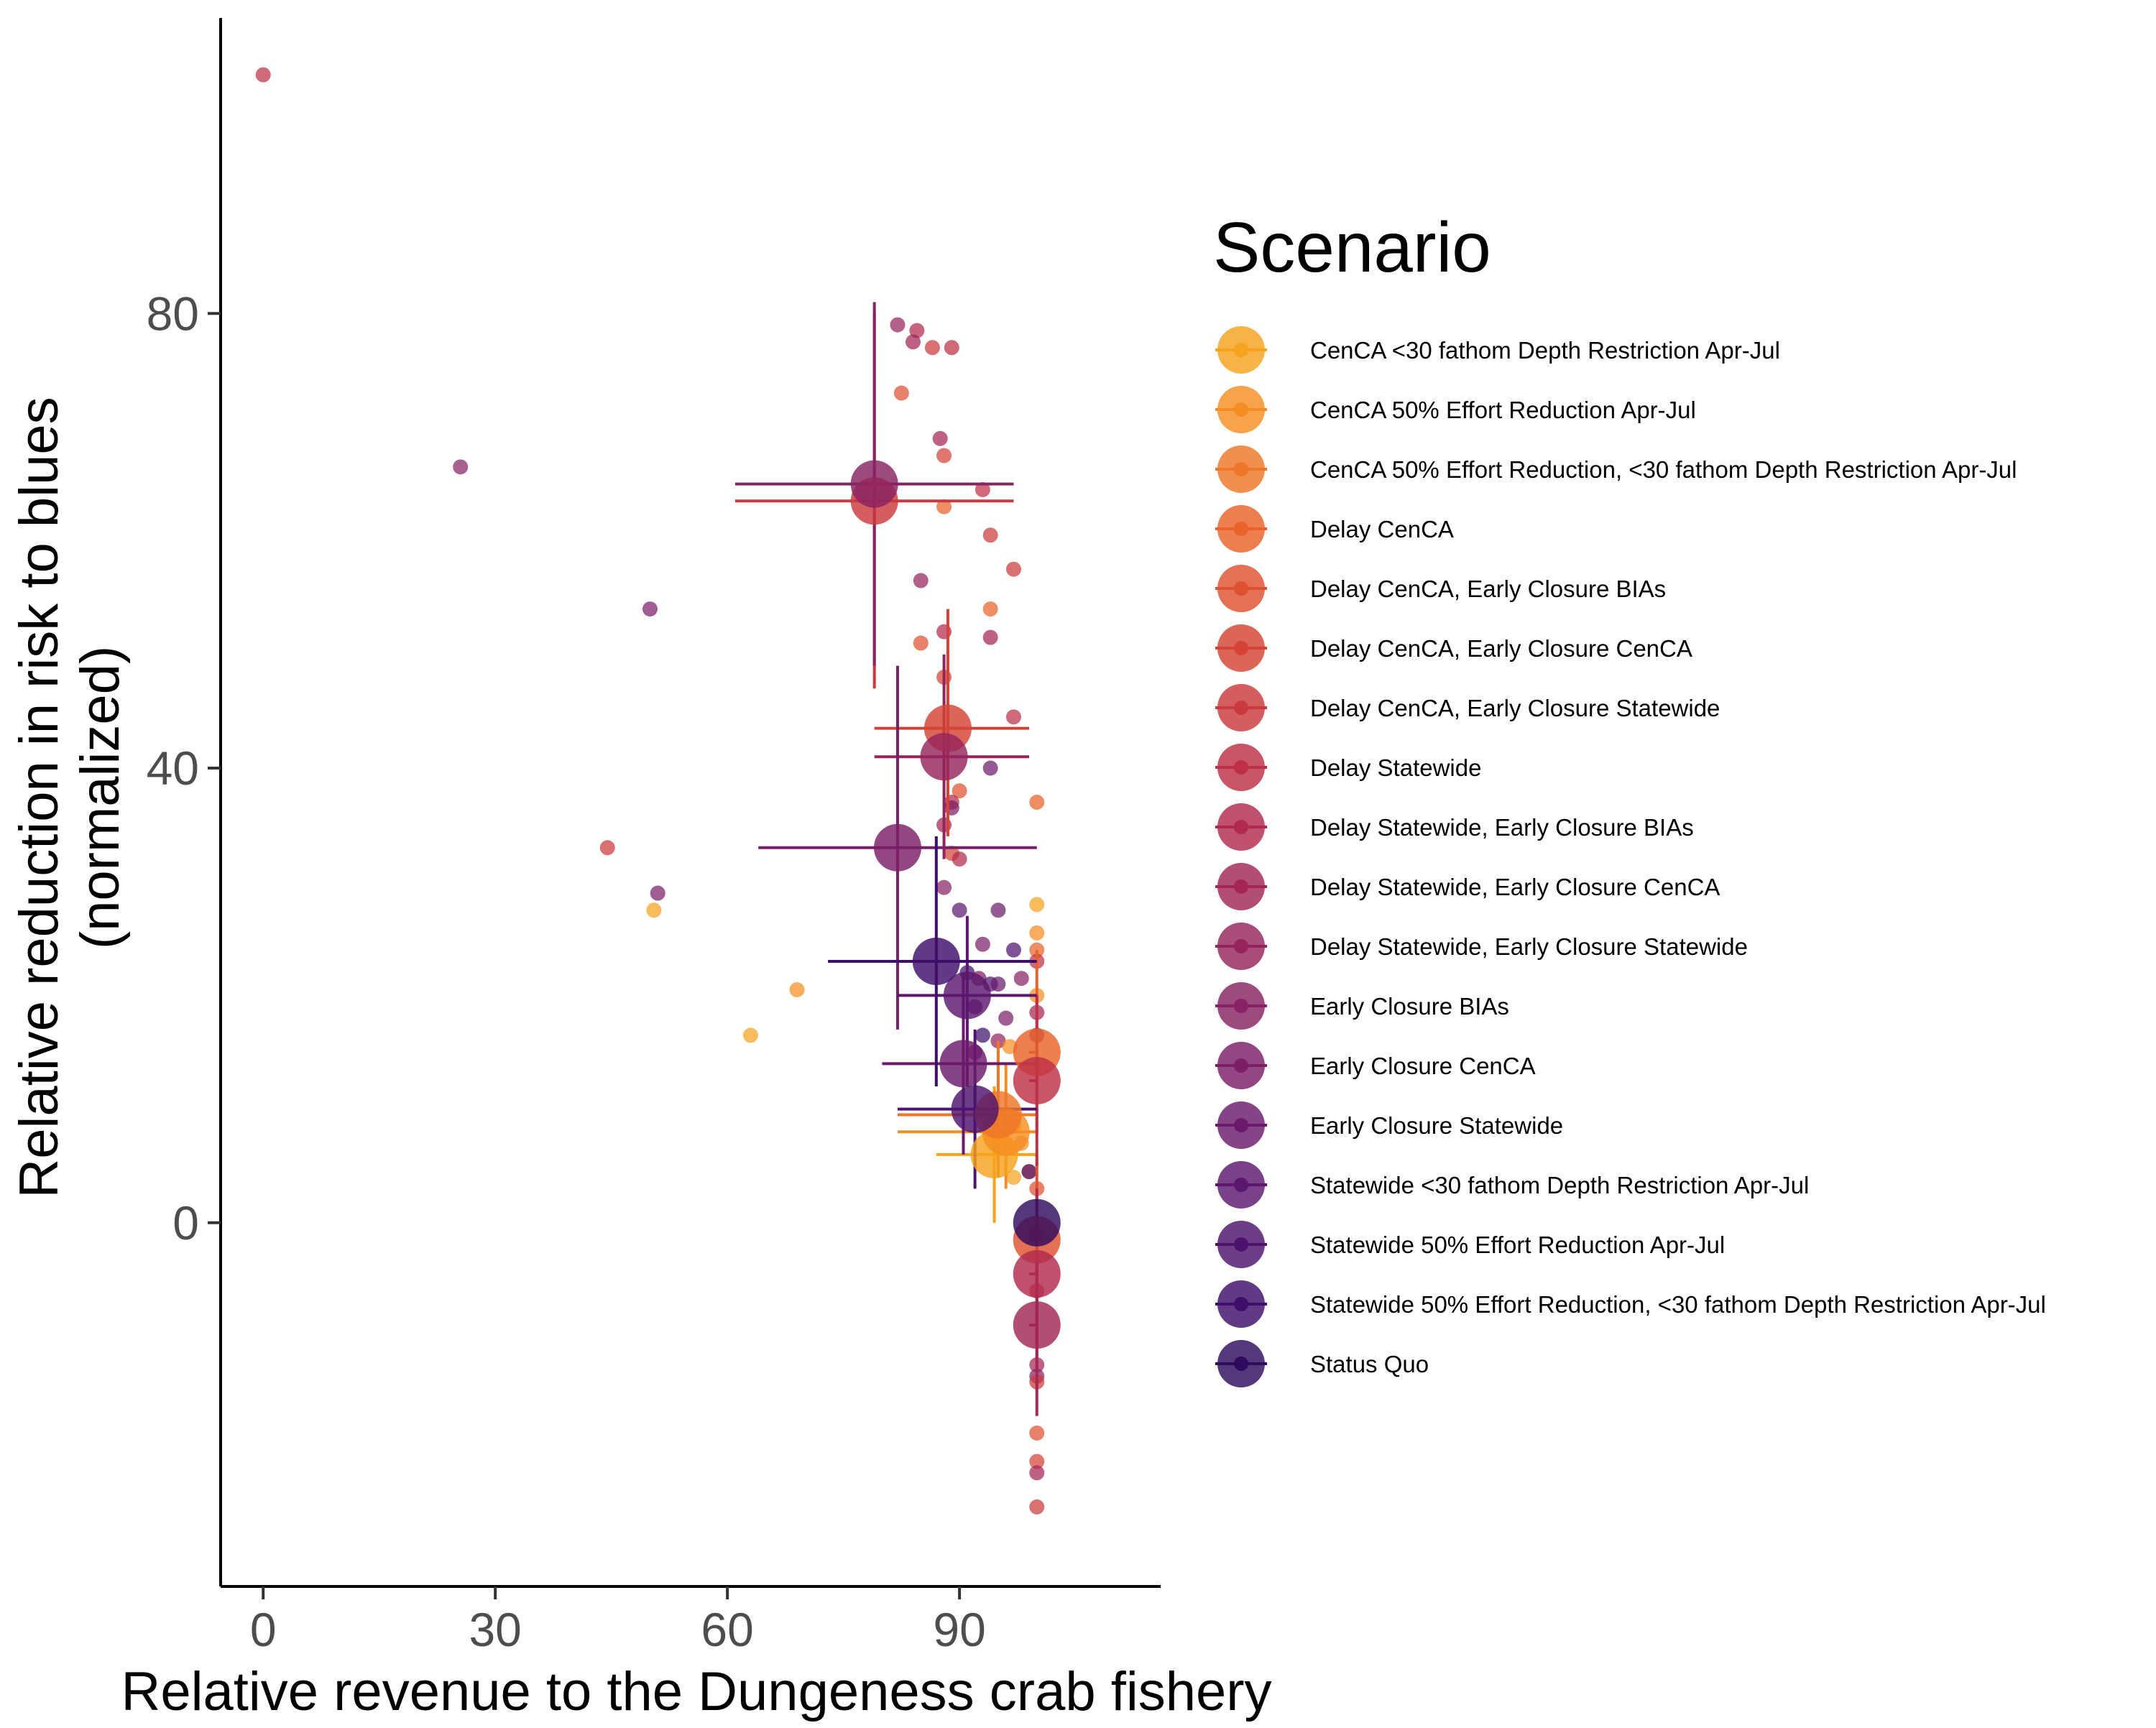 This screenshot has height=1728, width=2156. I want to click on legend-label: Delay CenCA, so click(1382, 529).